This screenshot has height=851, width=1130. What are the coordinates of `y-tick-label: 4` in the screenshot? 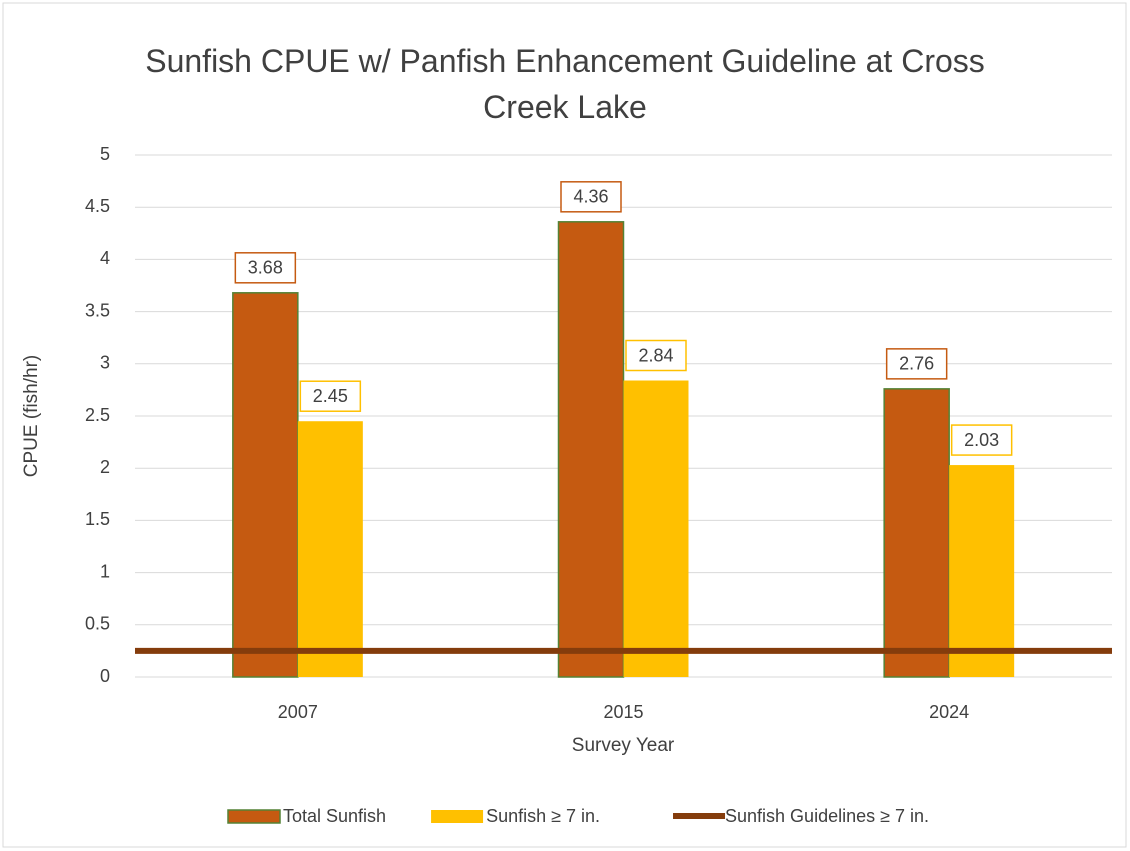 It's located at (105, 258).